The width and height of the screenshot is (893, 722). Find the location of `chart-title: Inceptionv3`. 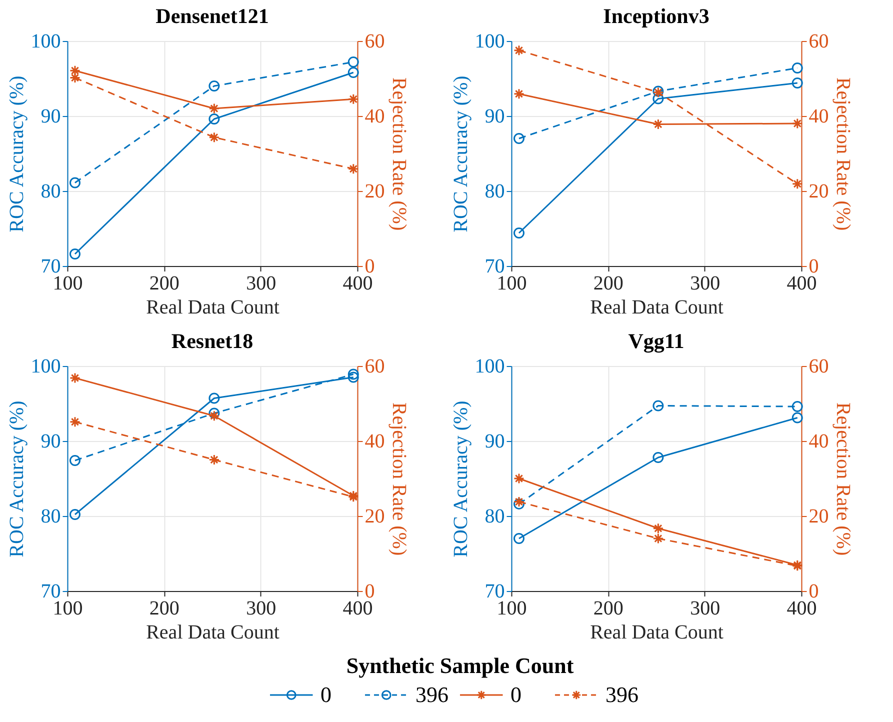

chart-title: Inceptionv3 is located at coordinates (656, 16).